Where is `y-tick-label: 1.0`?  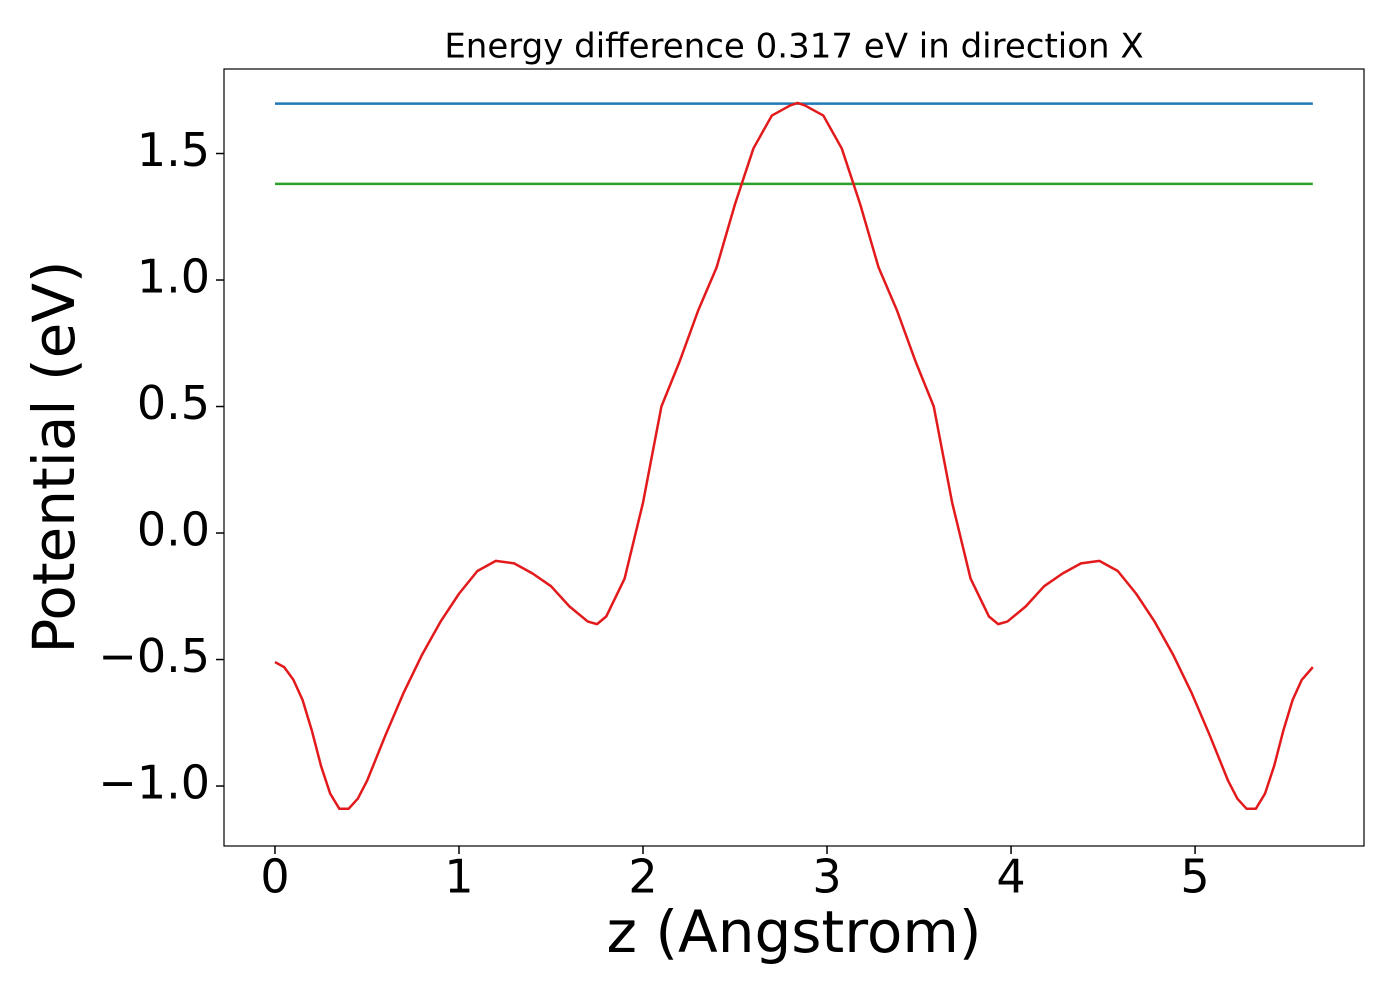
y-tick-label: 1.0 is located at coordinates (173, 277).